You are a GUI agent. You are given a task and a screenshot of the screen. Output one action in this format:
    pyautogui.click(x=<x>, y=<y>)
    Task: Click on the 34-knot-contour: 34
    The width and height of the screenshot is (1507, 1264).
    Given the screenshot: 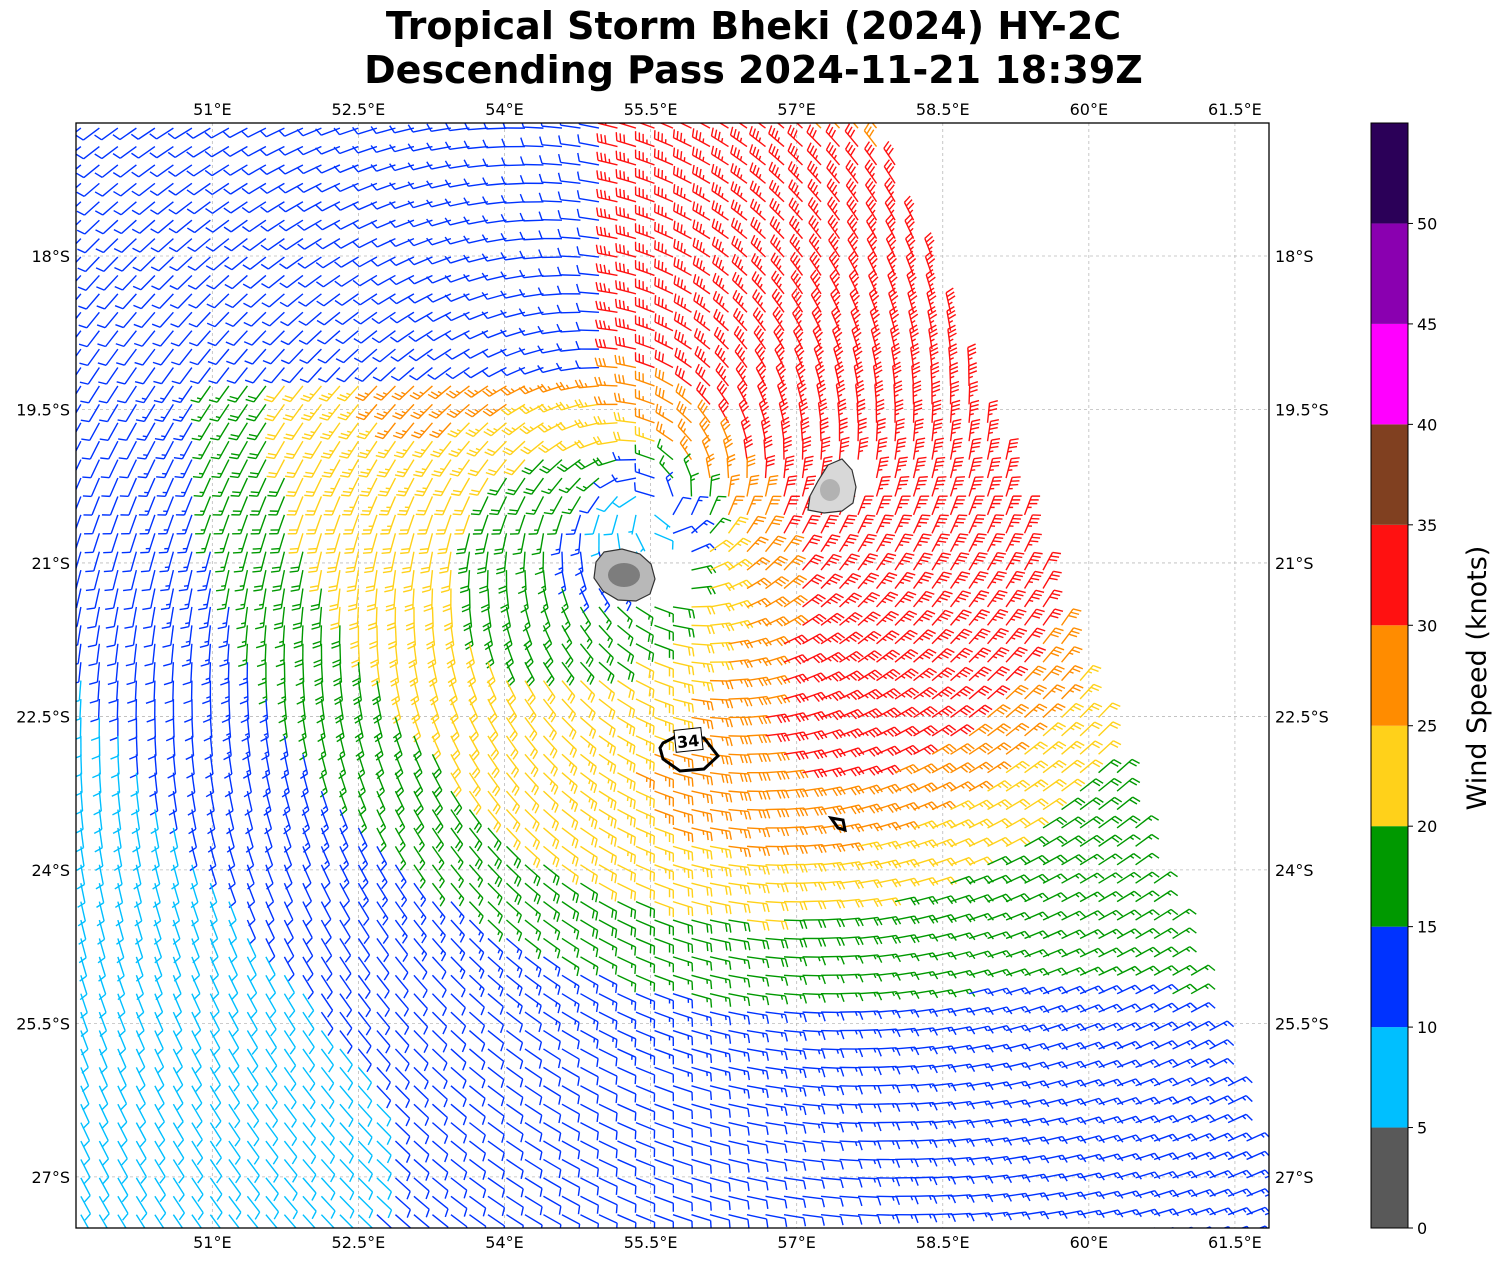 What is the action you would take?
    pyautogui.click(x=752, y=780)
    